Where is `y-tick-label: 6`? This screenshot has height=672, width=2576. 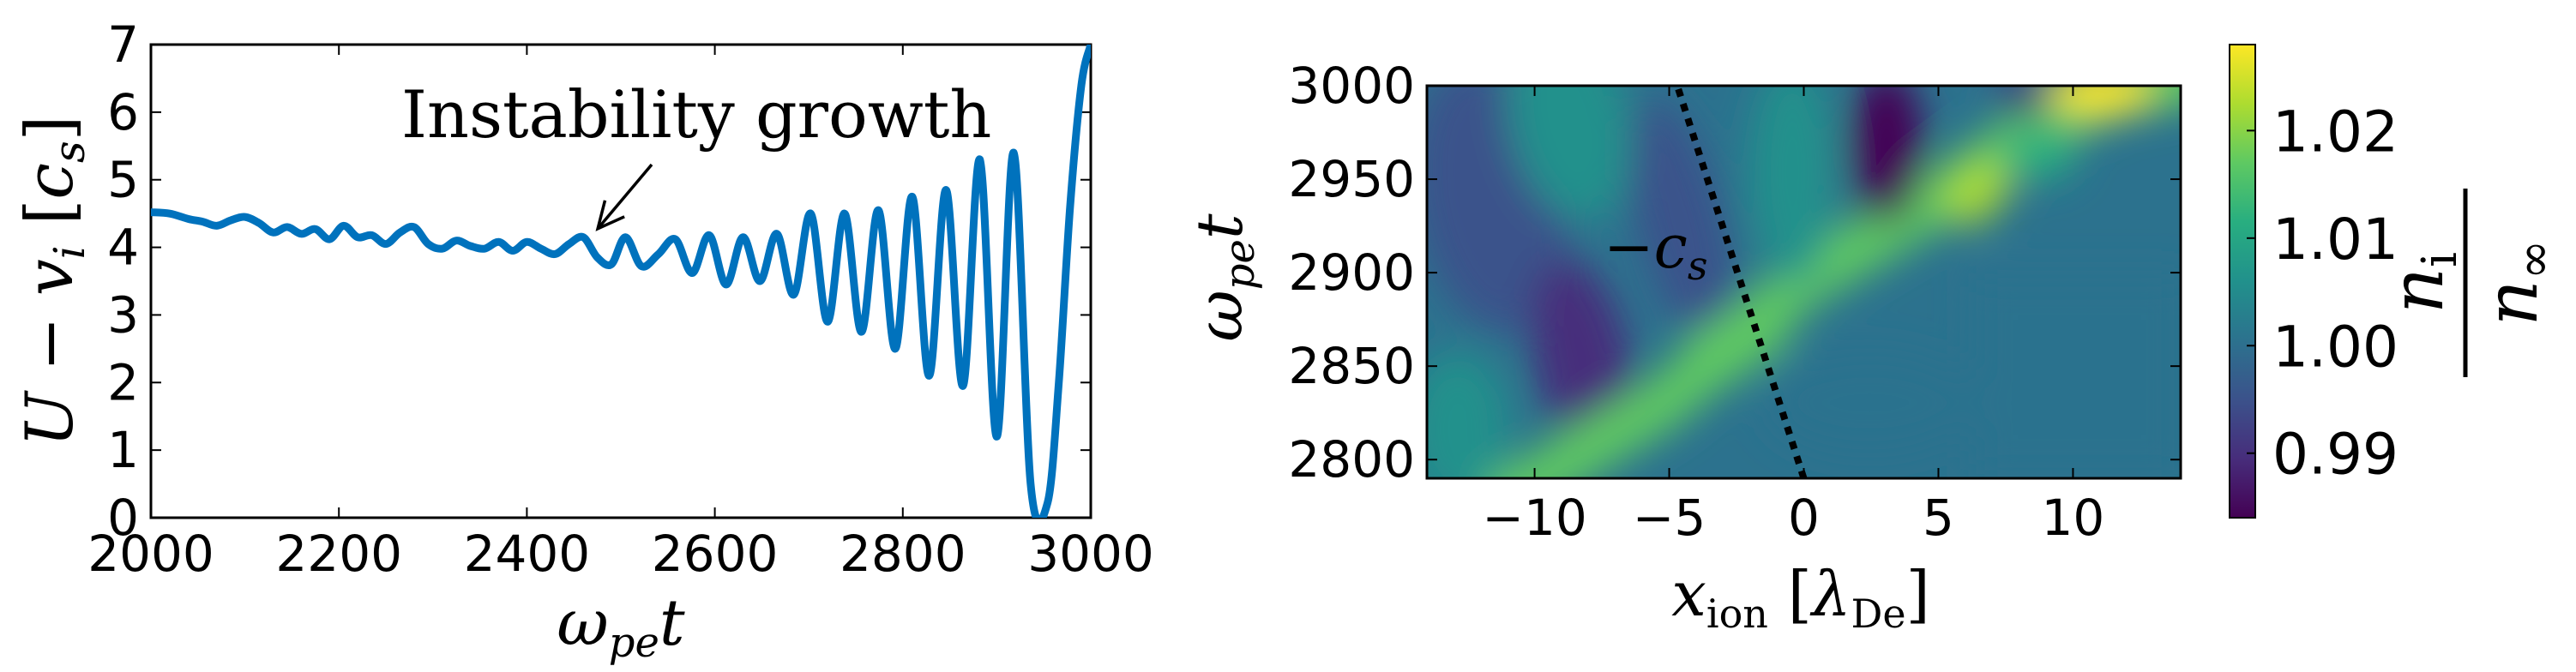 y-tick-label: 6 is located at coordinates (123, 112).